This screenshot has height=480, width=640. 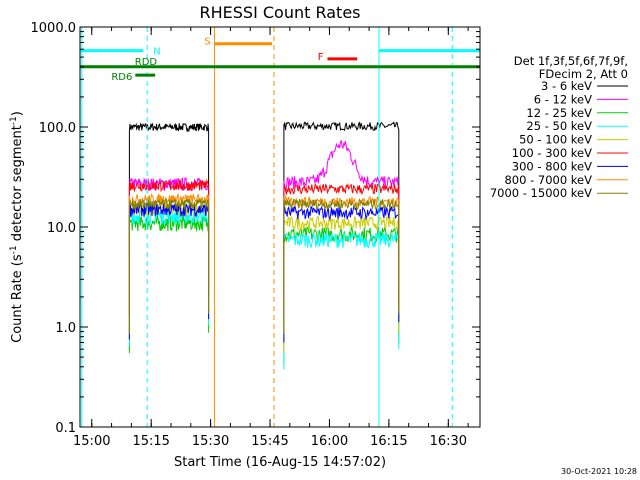 I want to click on legend-label-6: 300 - 800 keV, so click(x=552, y=166).